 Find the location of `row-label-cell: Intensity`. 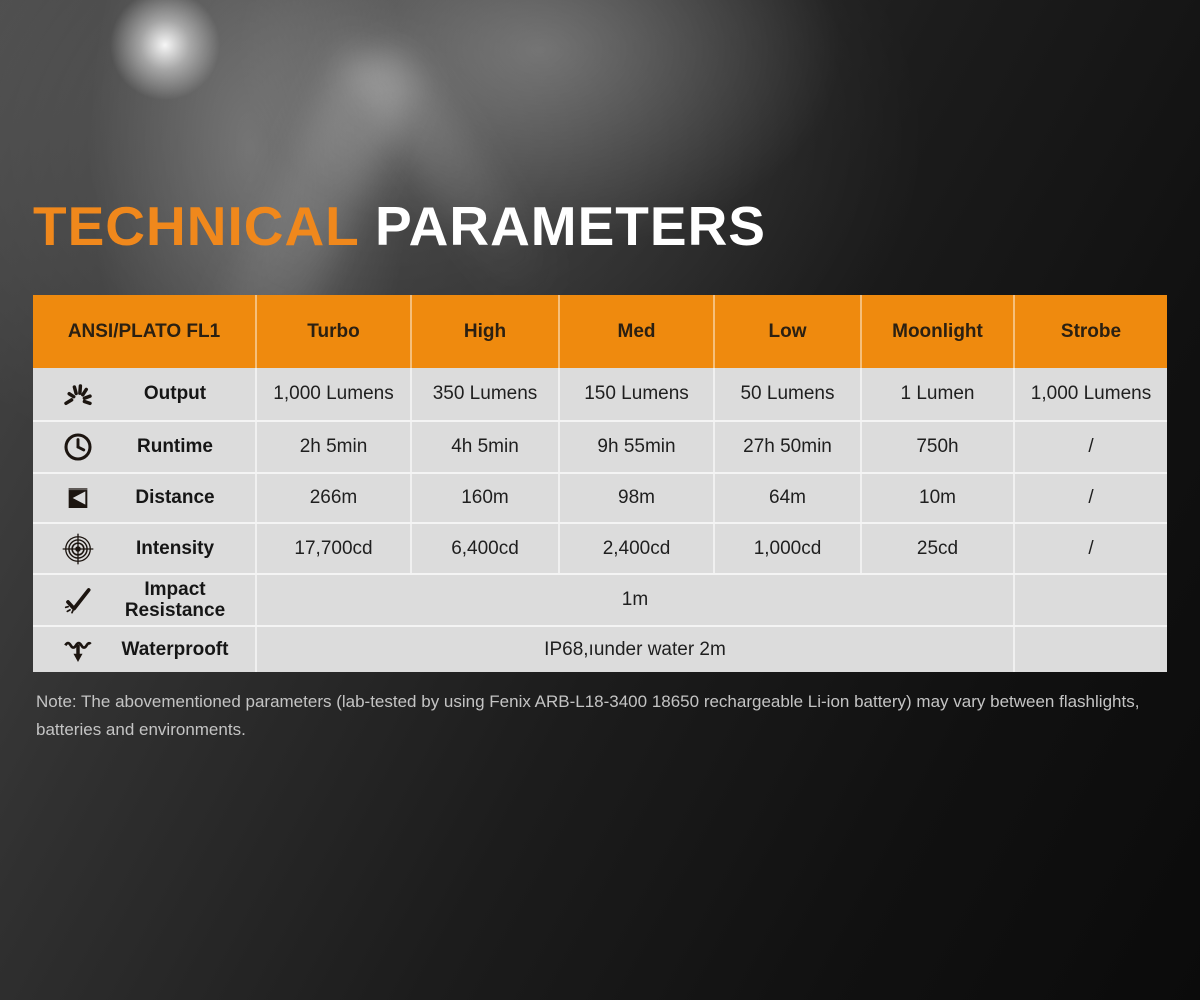

row-label-cell: Intensity is located at coordinates (145, 548).